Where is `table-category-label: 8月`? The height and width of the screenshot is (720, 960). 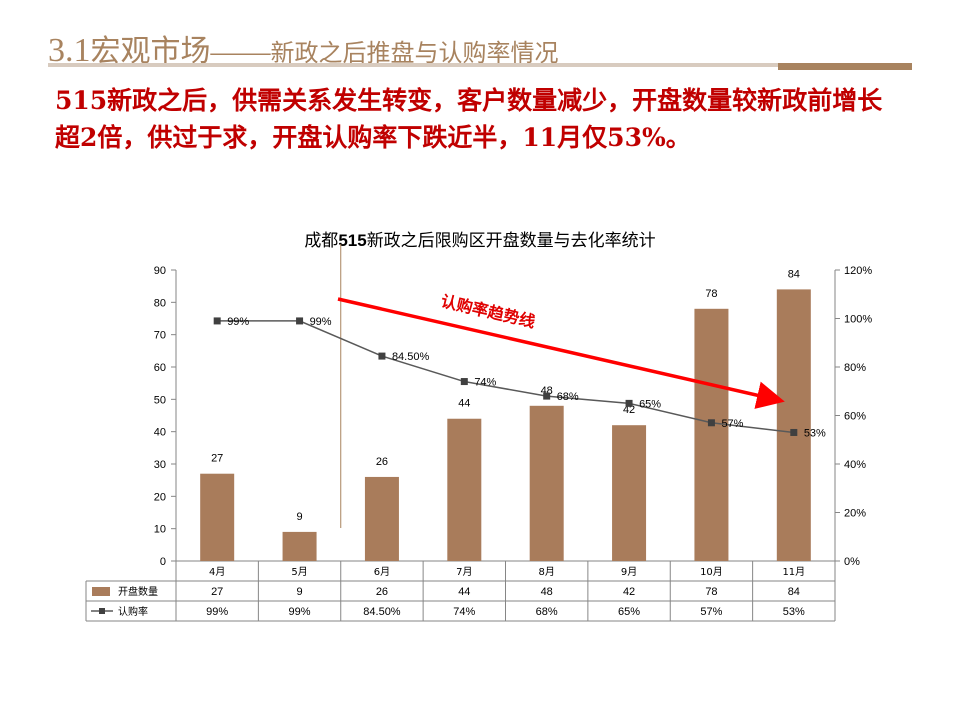 table-category-label: 8月 is located at coordinates (547, 572).